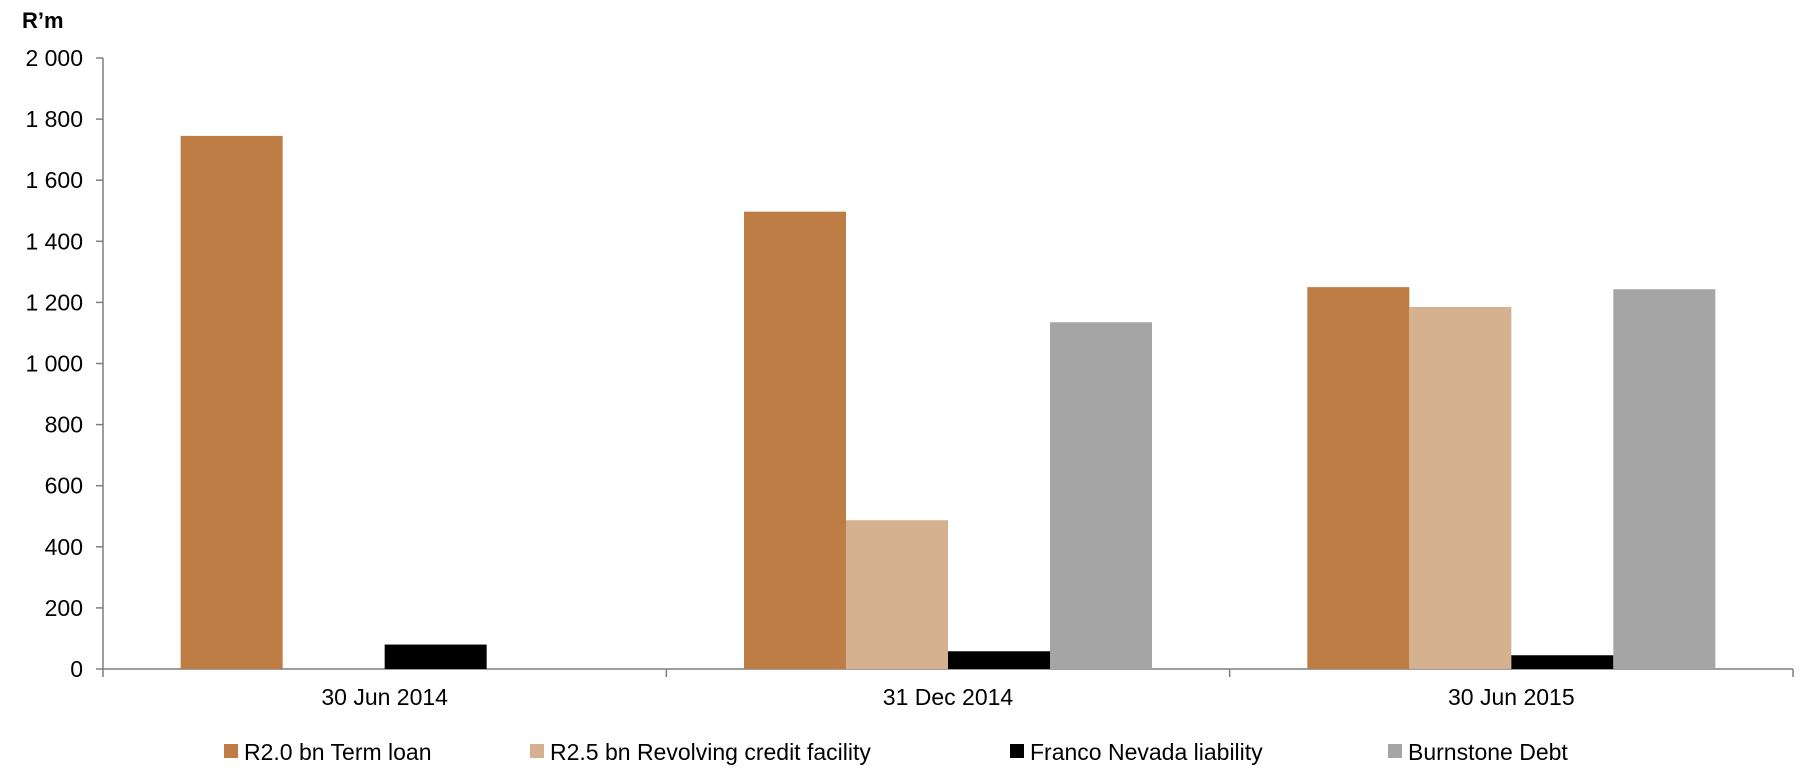 The height and width of the screenshot is (774, 1800). What do you see at coordinates (54, 364) in the screenshot?
I see `y-tick-label: 1 000` at bounding box center [54, 364].